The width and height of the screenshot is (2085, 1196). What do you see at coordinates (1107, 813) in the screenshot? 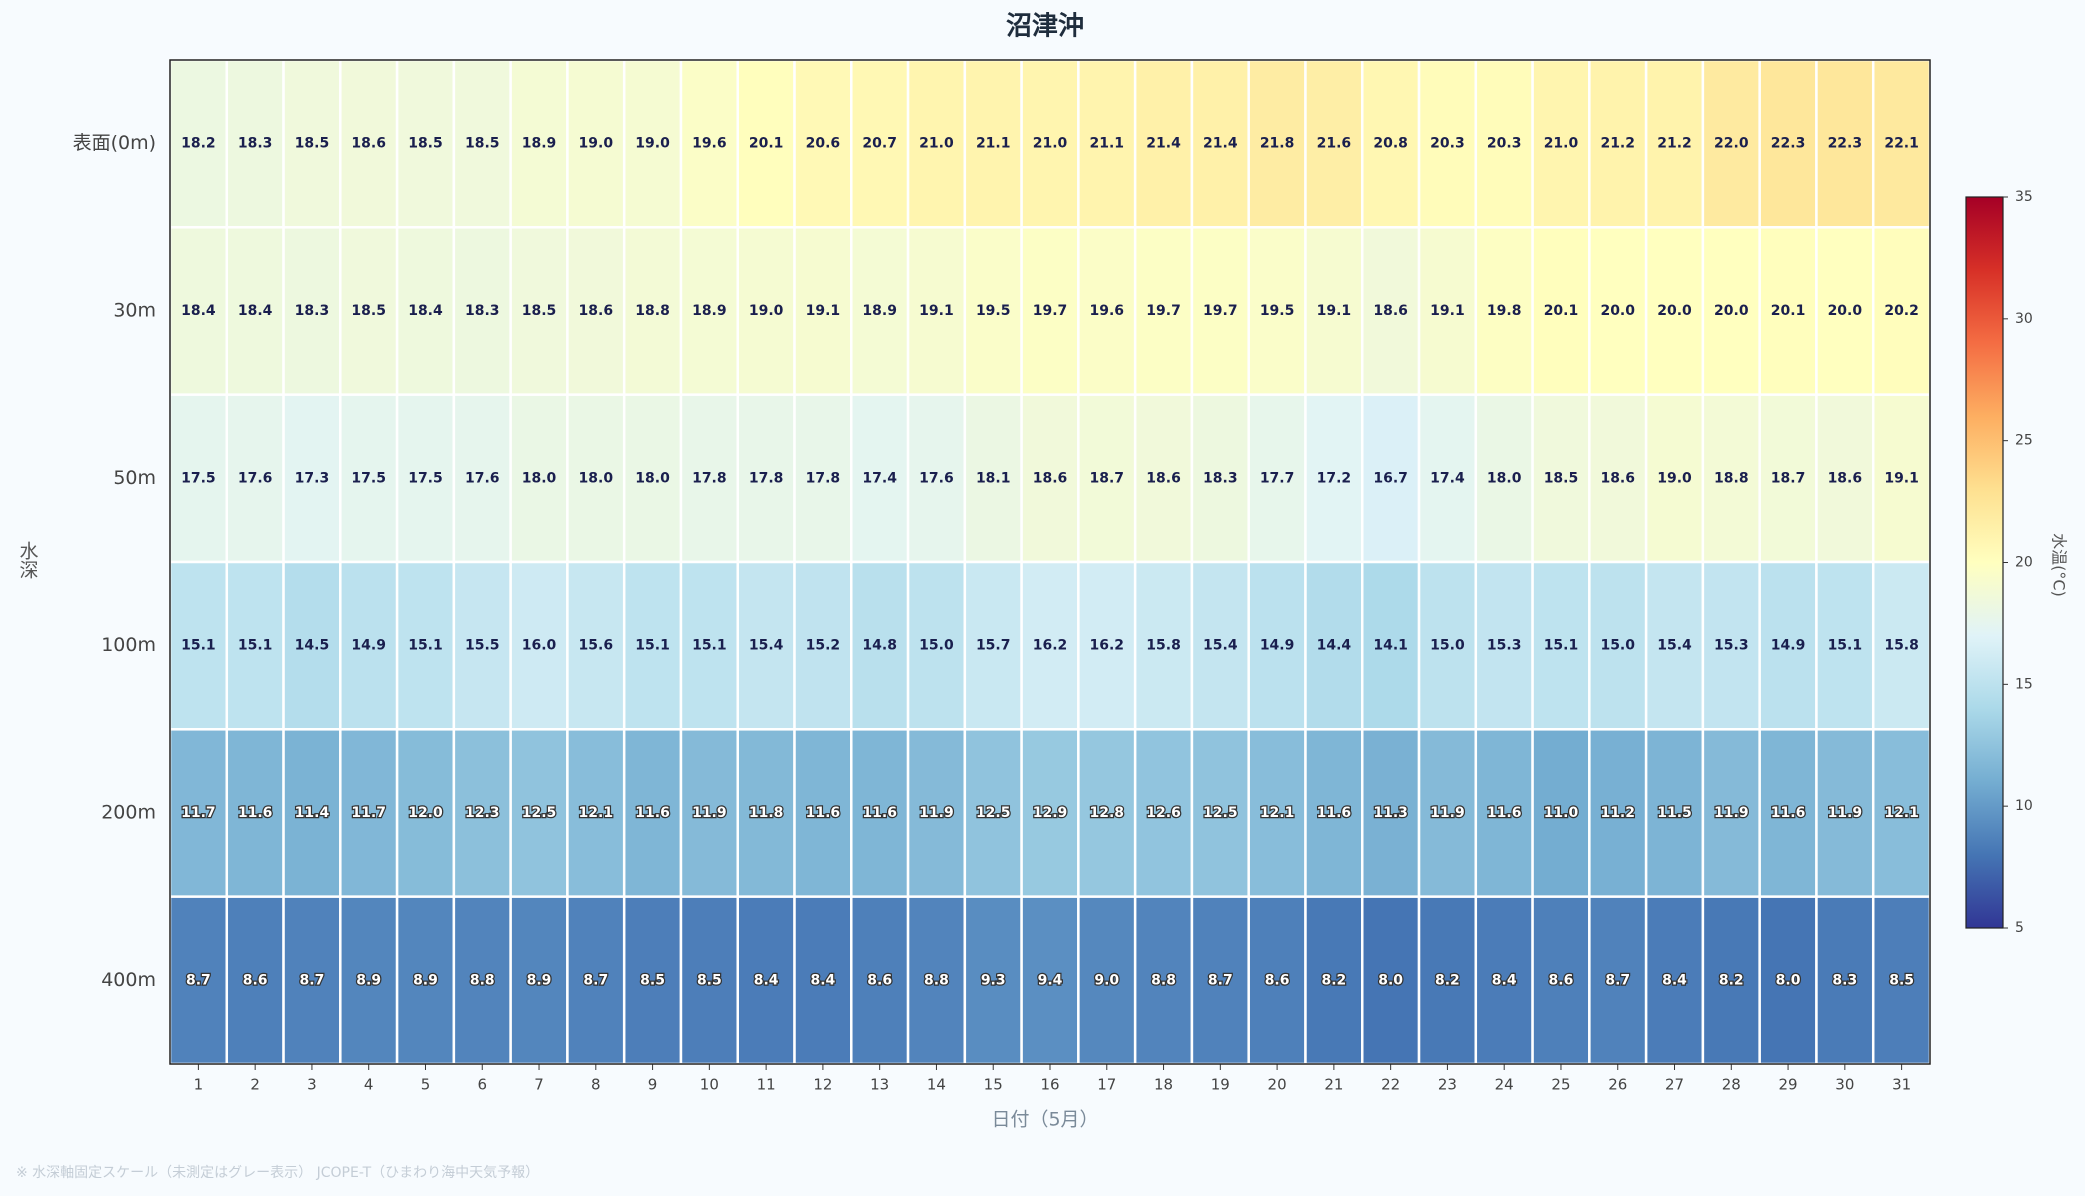
I see `cell-label: 12.8` at bounding box center [1107, 813].